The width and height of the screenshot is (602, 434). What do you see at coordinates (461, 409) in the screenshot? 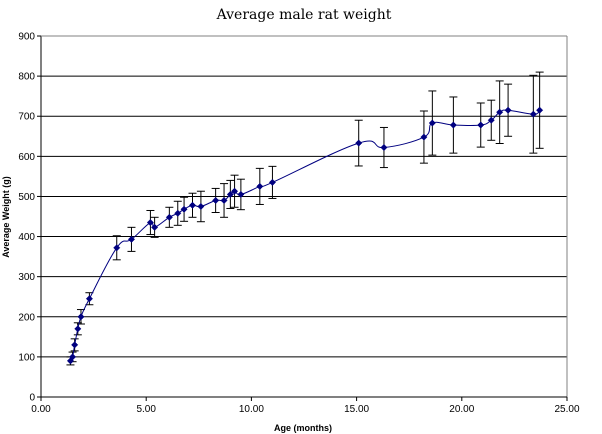
I see `x-tick-label: 20.00` at bounding box center [461, 409].